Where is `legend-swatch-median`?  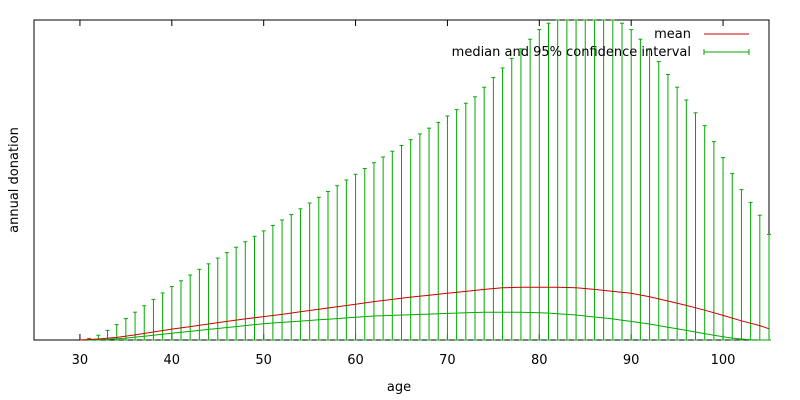 legend-swatch-median is located at coordinates (726, 52).